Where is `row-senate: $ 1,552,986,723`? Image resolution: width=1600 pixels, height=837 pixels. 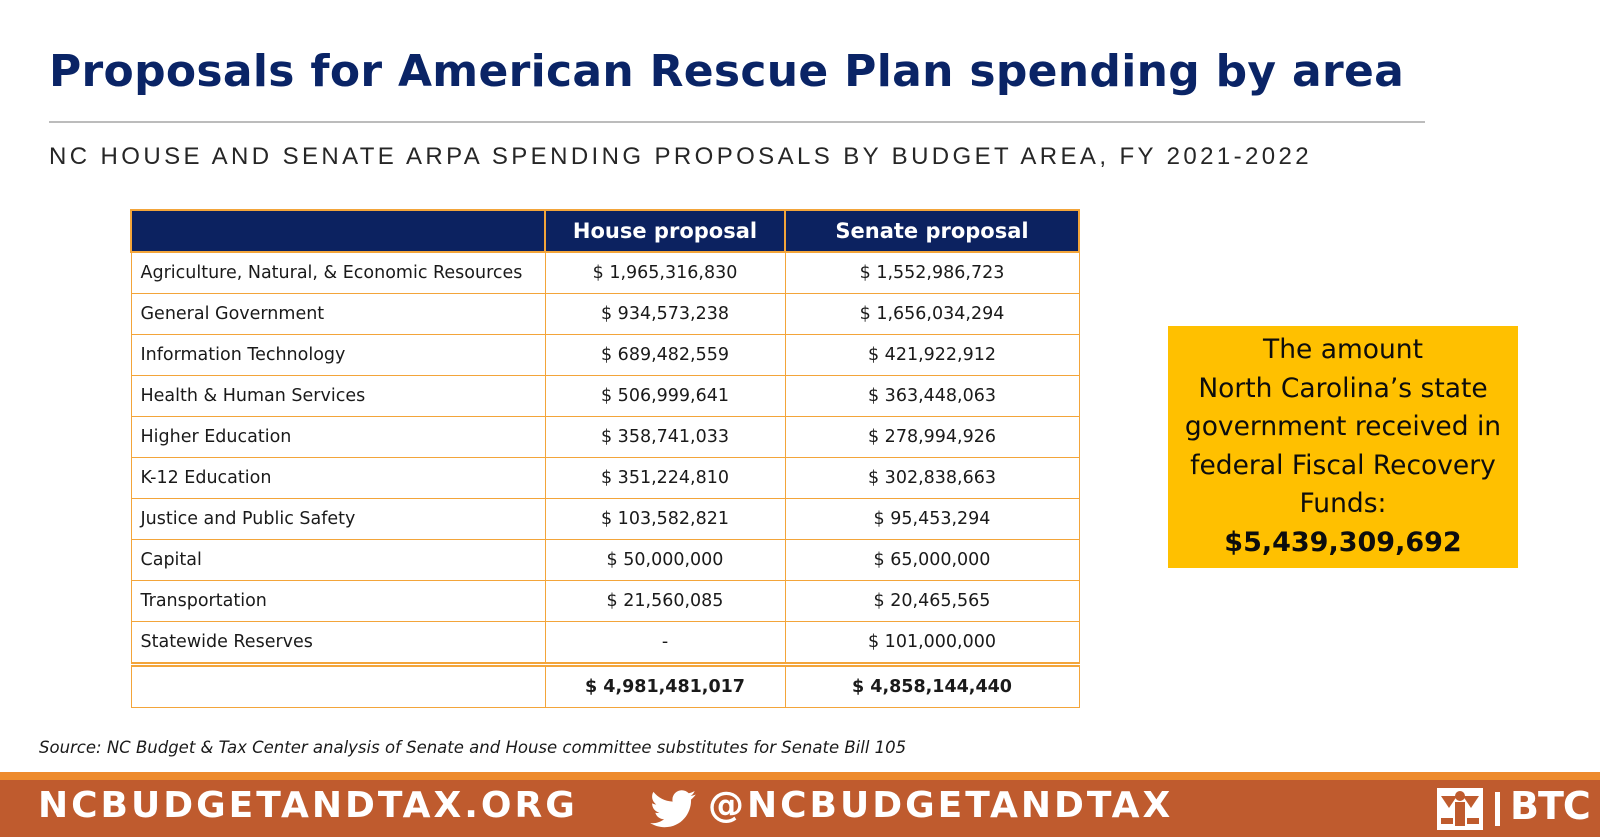 row-senate: $ 1,552,986,723 is located at coordinates (932, 272).